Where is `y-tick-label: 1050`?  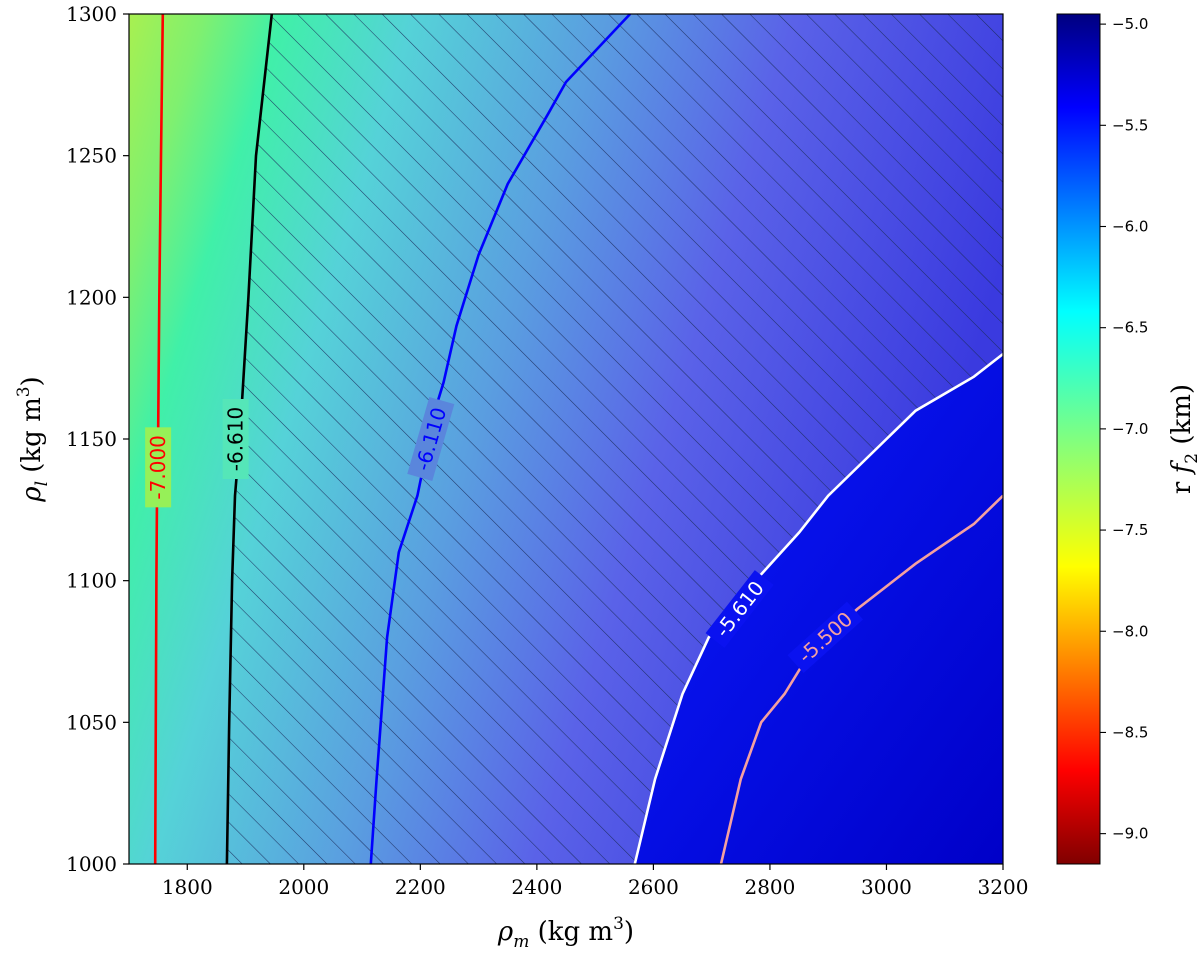
y-tick-label: 1050 is located at coordinates (91, 722).